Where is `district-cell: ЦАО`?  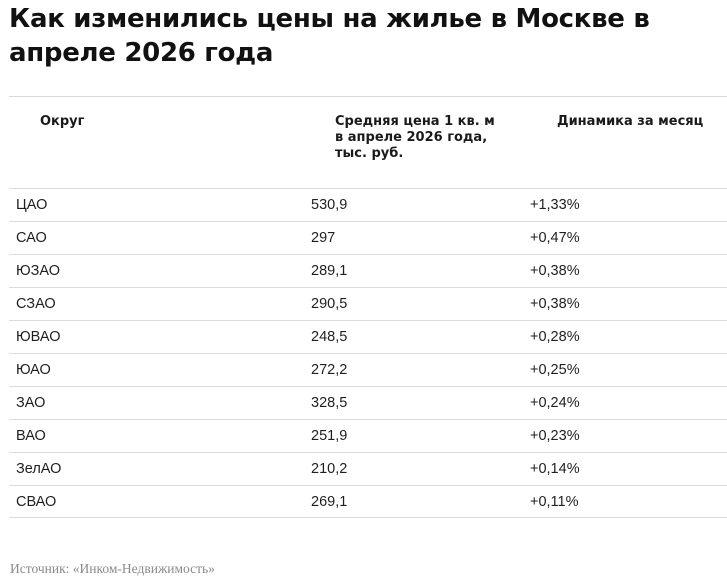 district-cell: ЦАО is located at coordinates (32, 205).